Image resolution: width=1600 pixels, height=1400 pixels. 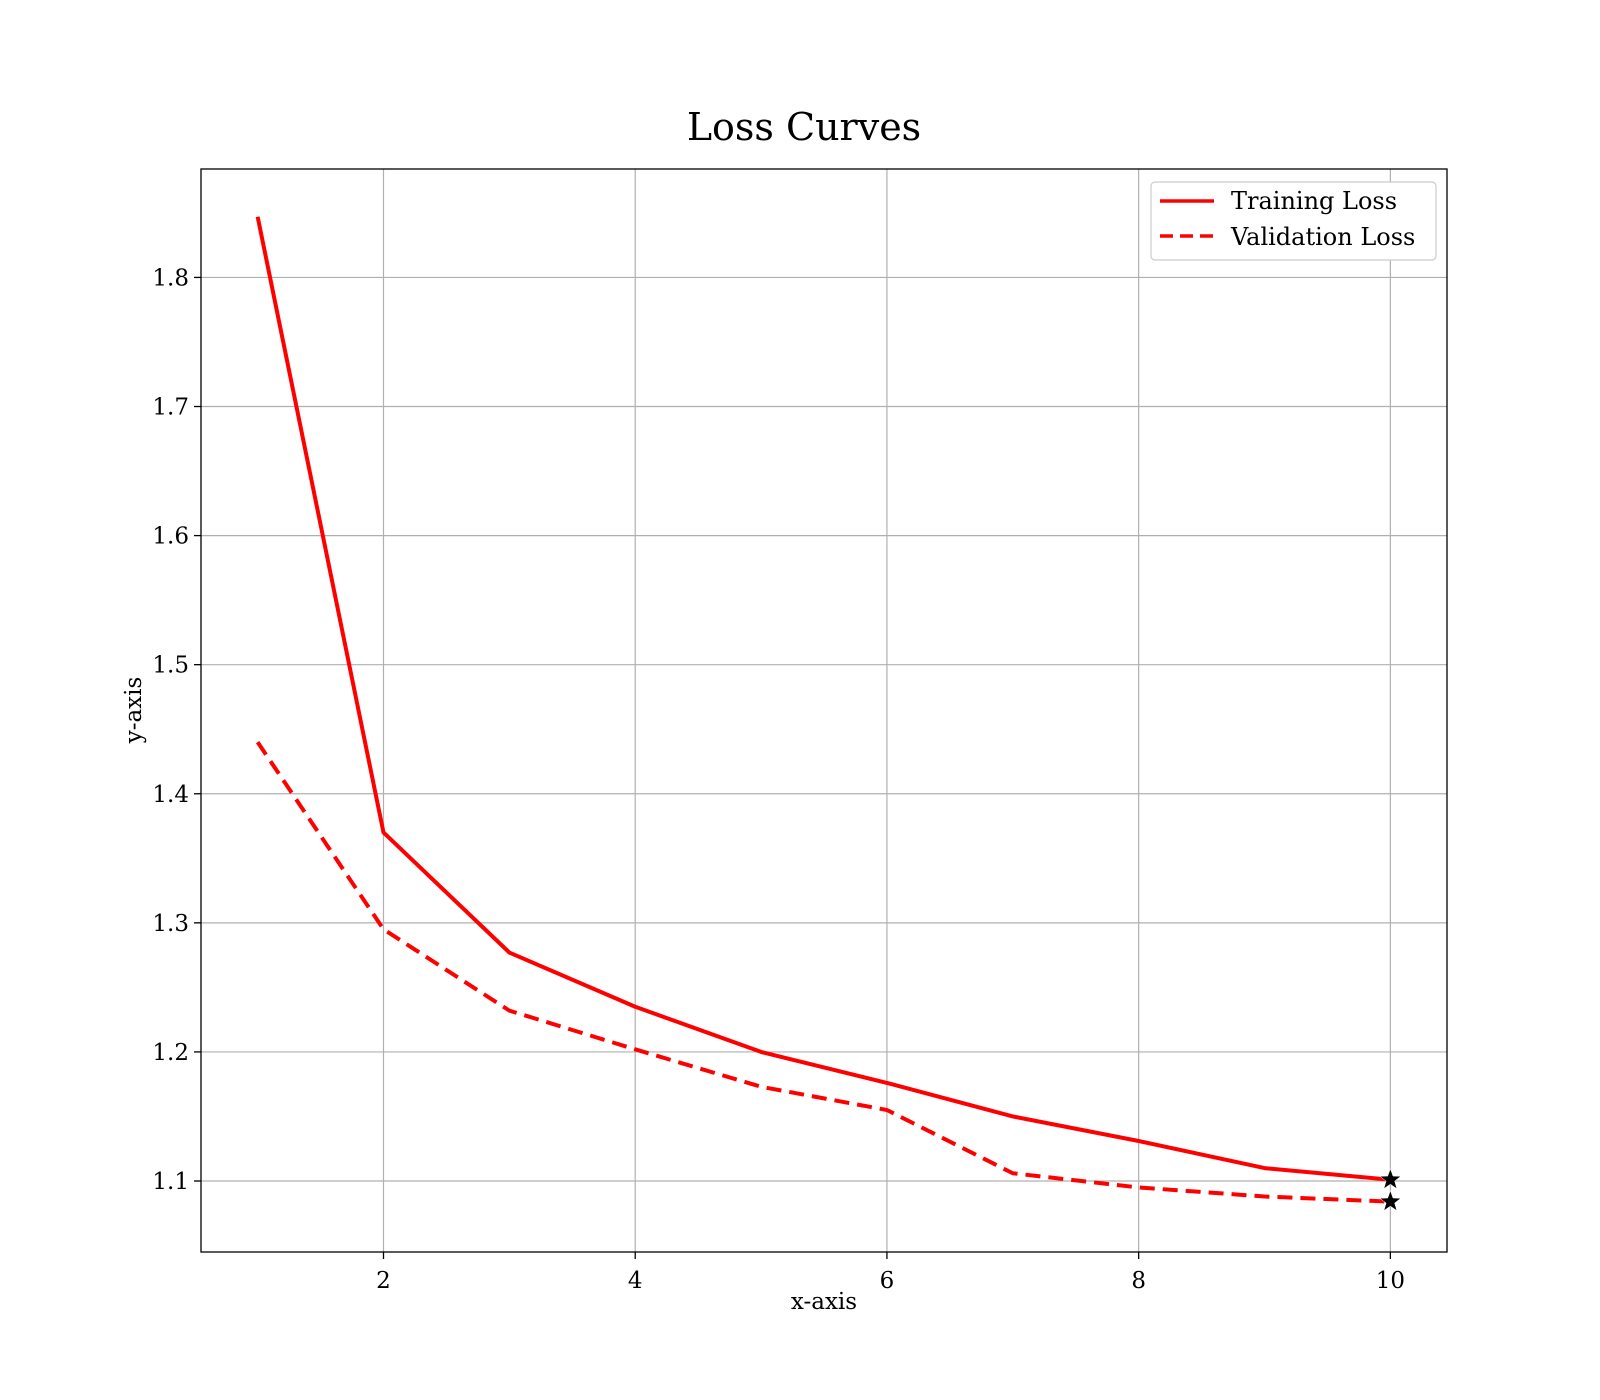 I want to click on y-axis-label: y-axis, so click(x=134, y=711).